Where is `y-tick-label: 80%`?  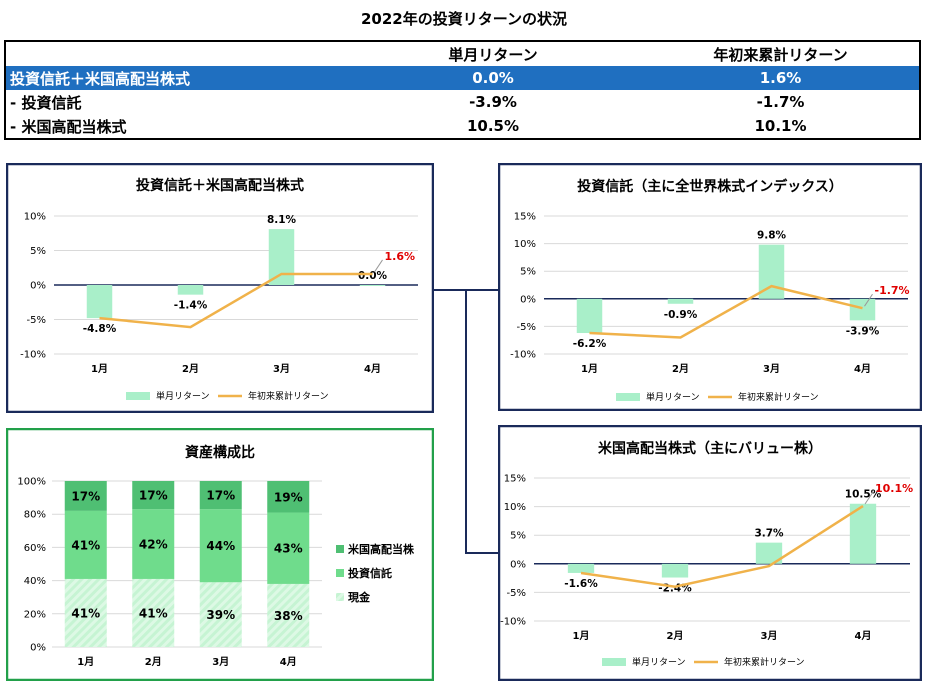
y-tick-label: 80% is located at coordinates (35, 515).